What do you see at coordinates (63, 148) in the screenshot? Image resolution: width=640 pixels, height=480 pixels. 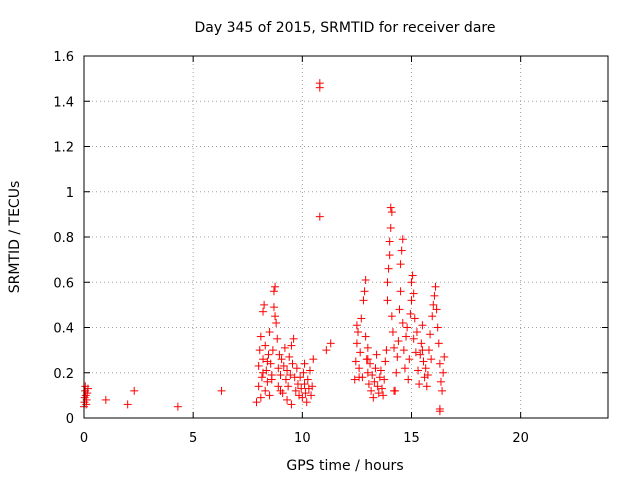 I see `y-tick-label: 1.2` at bounding box center [63, 148].